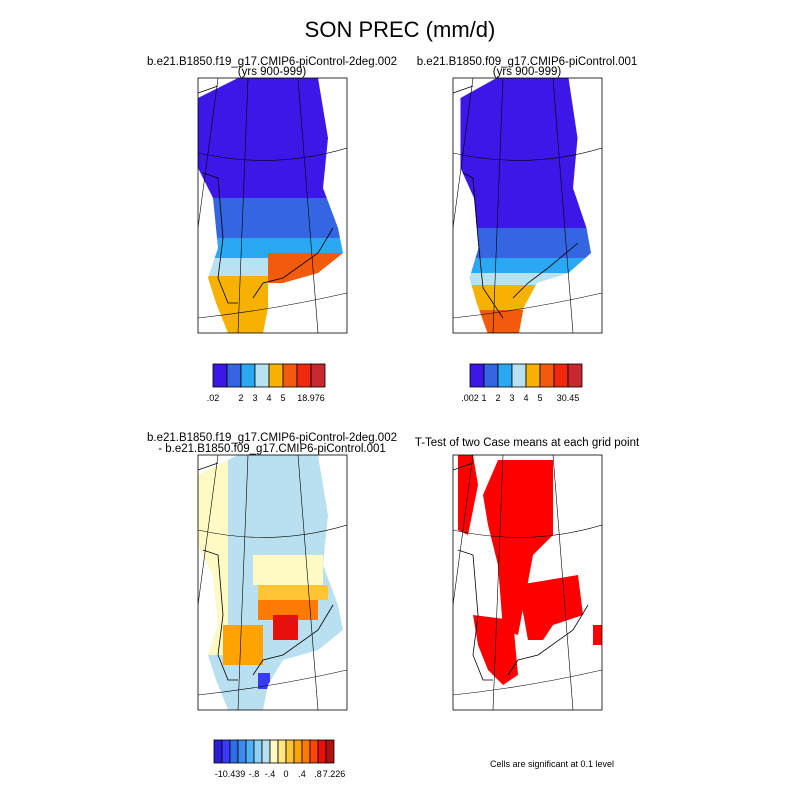 The width and height of the screenshot is (800, 805). I want to click on colorbar-label: 7.226, so click(334, 774).